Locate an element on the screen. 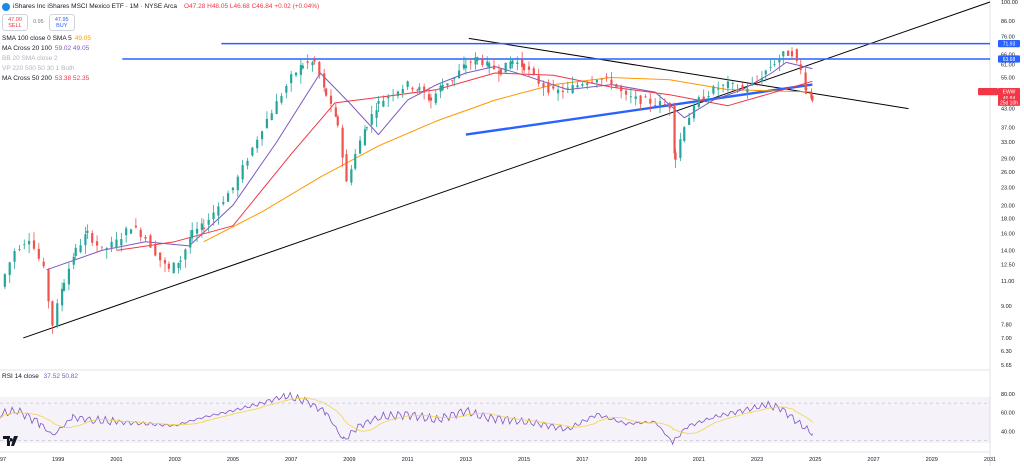 Image resolution: width=1024 pixels, height=466 pixels. indicator-sma100: SMA 100 close 0 SMA 5 49.05 is located at coordinates (160, 39).